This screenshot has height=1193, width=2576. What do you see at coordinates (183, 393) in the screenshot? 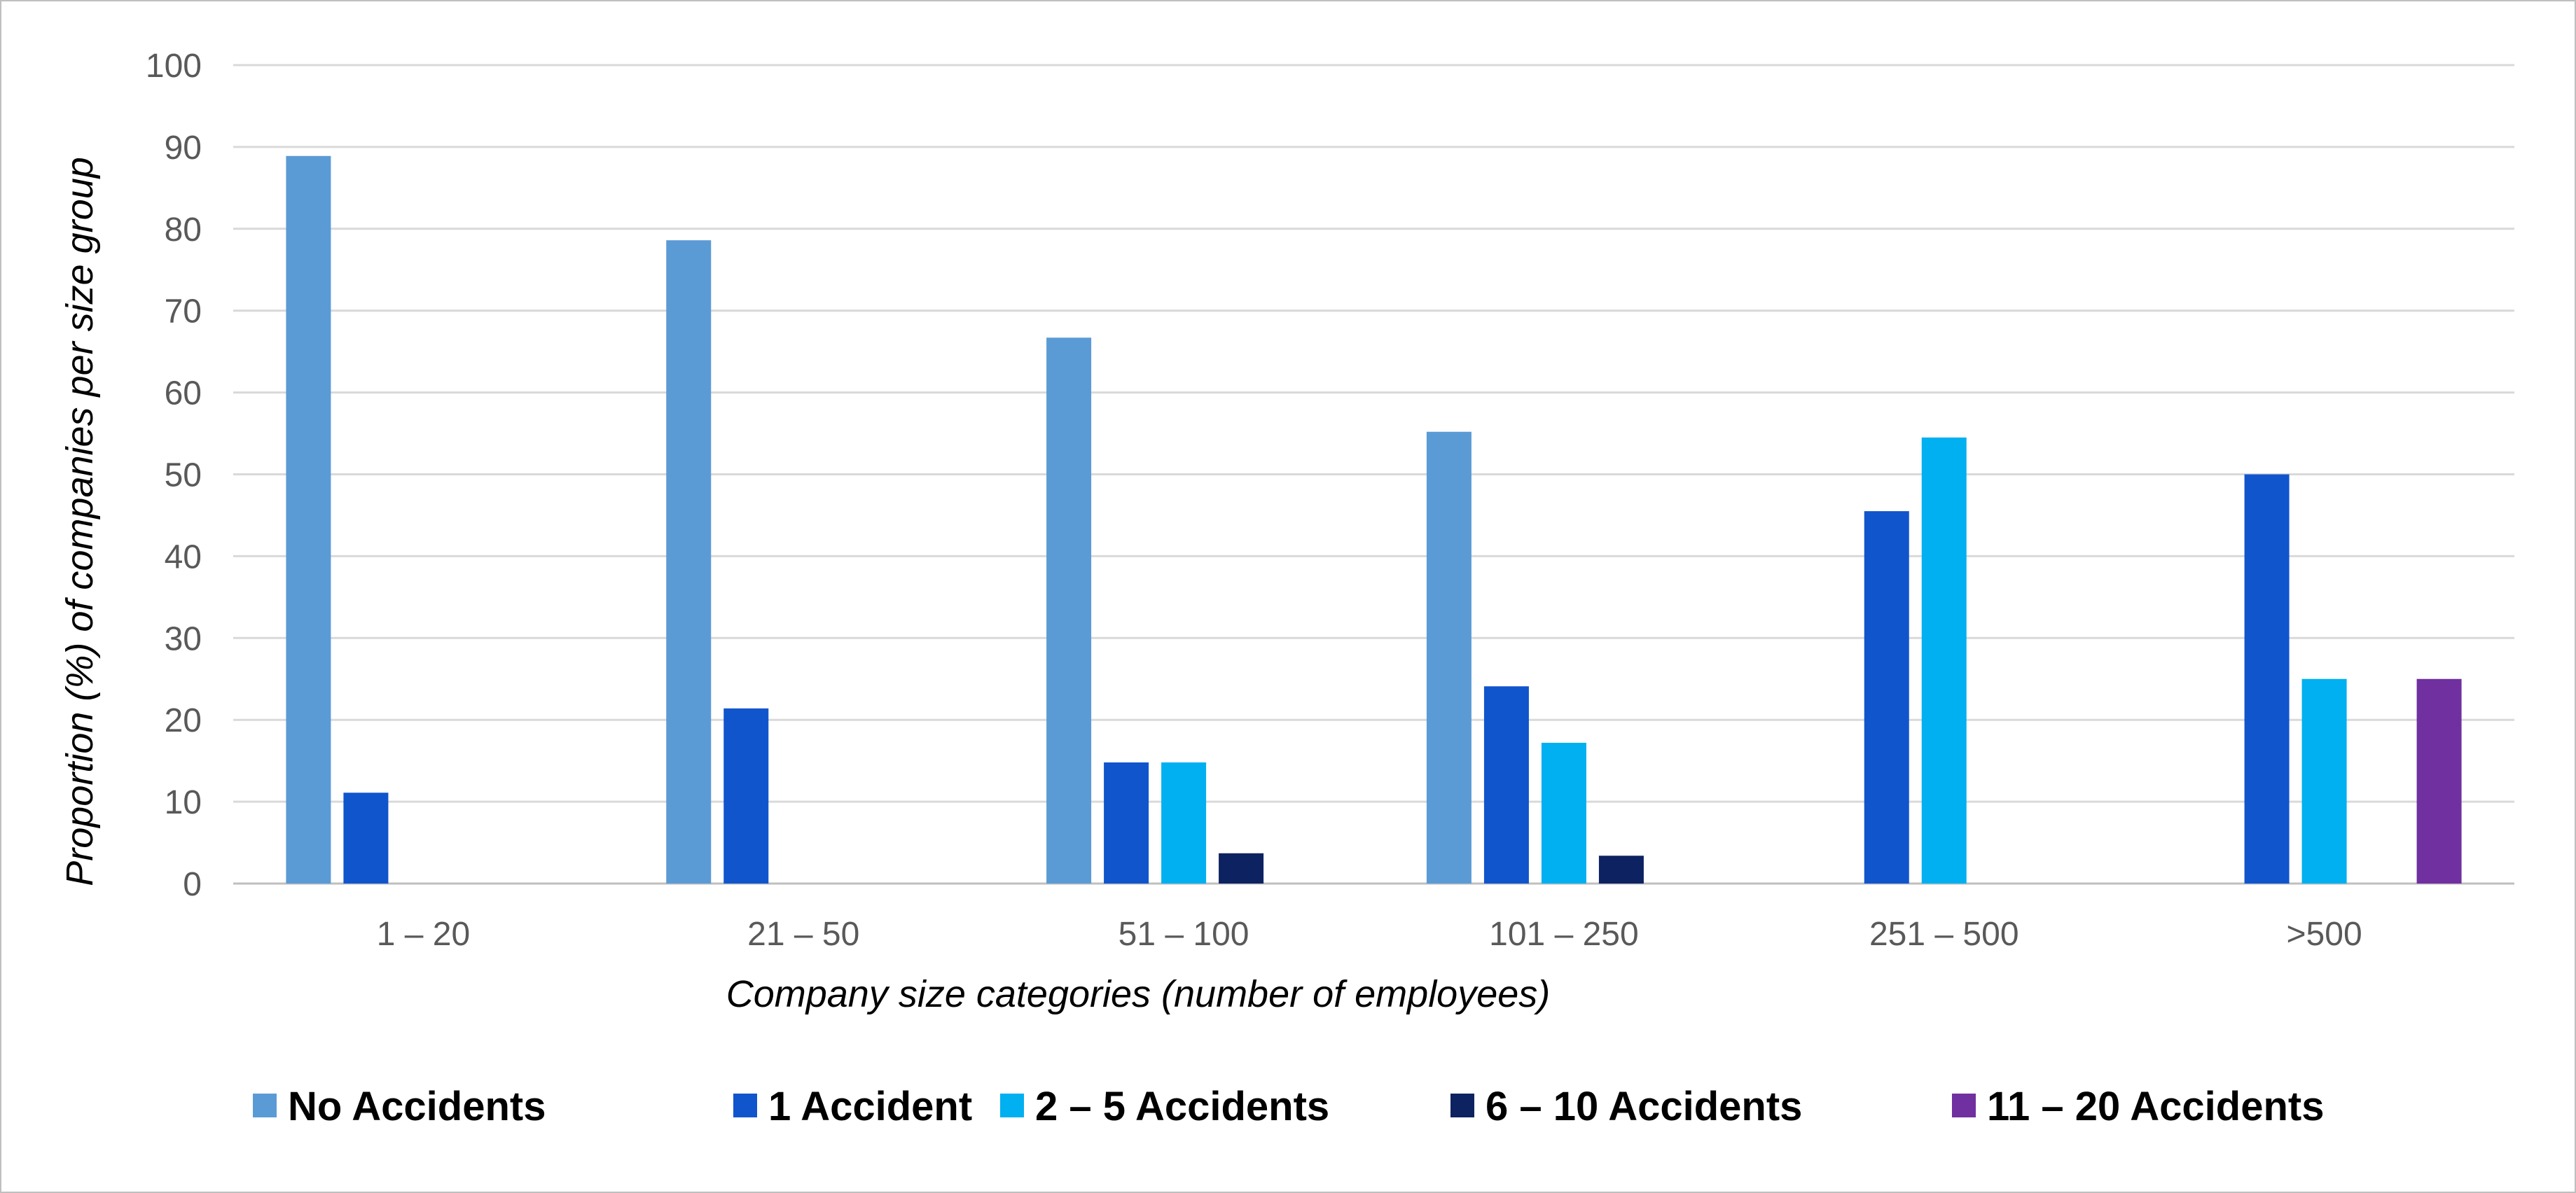
I see `y-tick-label: 60` at bounding box center [183, 393].